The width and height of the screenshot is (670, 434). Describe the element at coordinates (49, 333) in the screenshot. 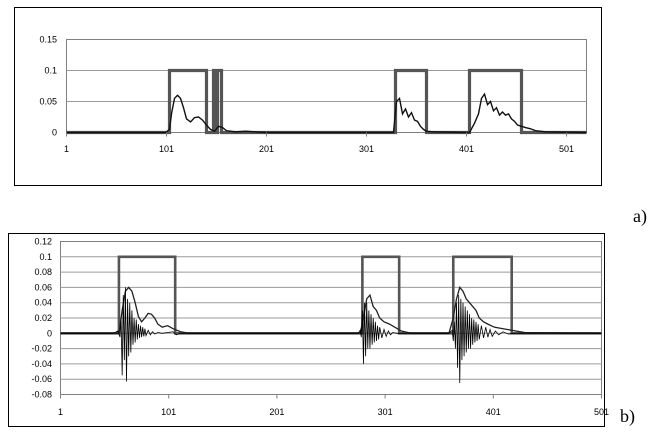

I see `chart-b-y-tick-label: 0` at that location.